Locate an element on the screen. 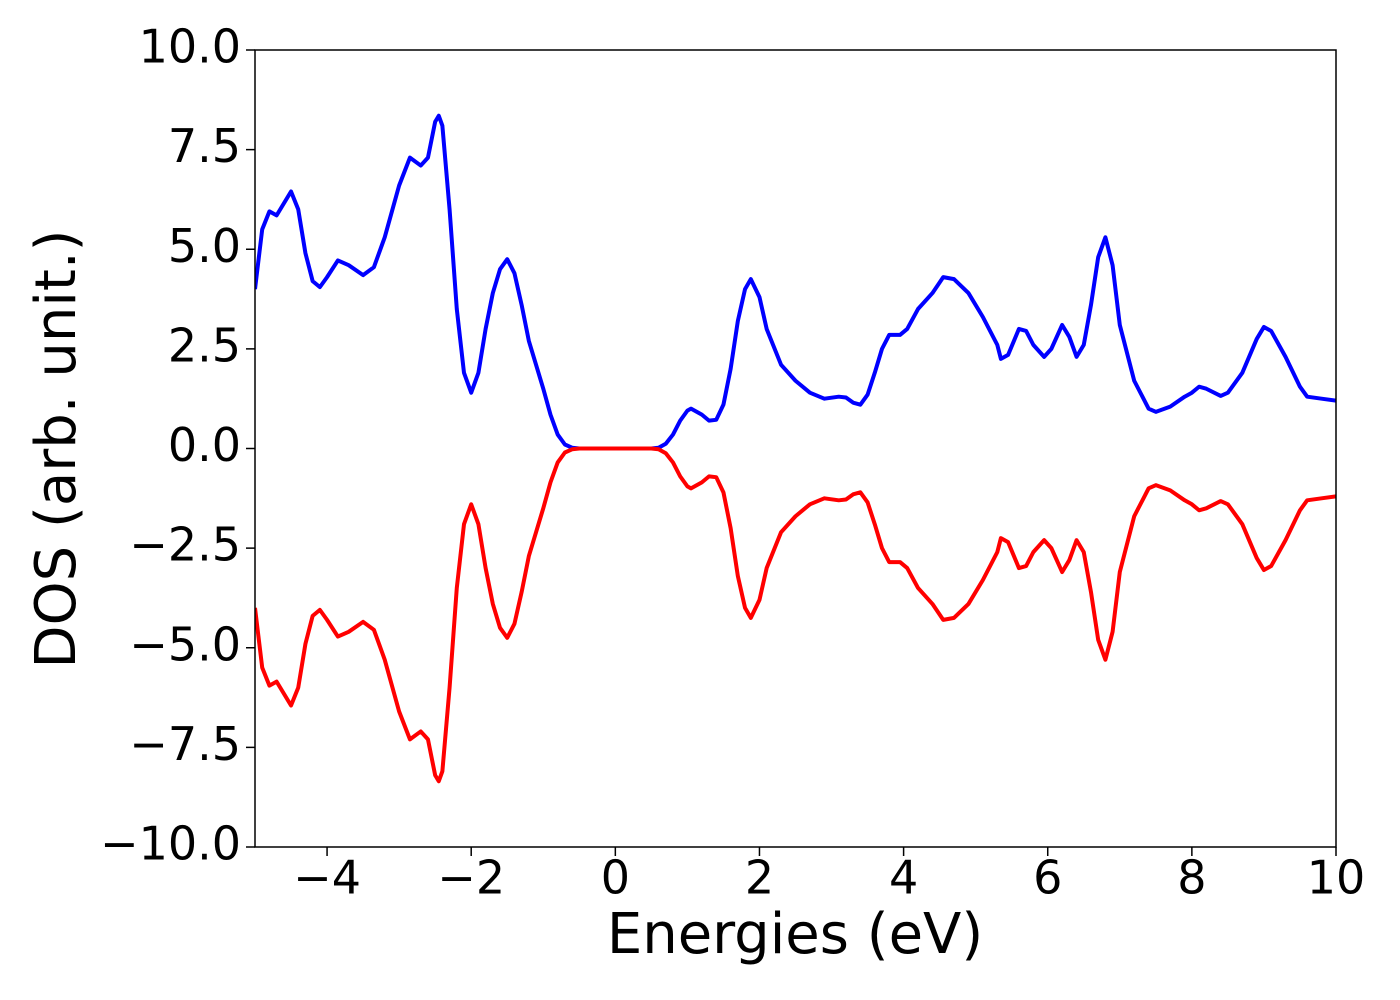 The height and width of the screenshot is (1000, 1400). x-tick-label: 4 is located at coordinates (903, 878).